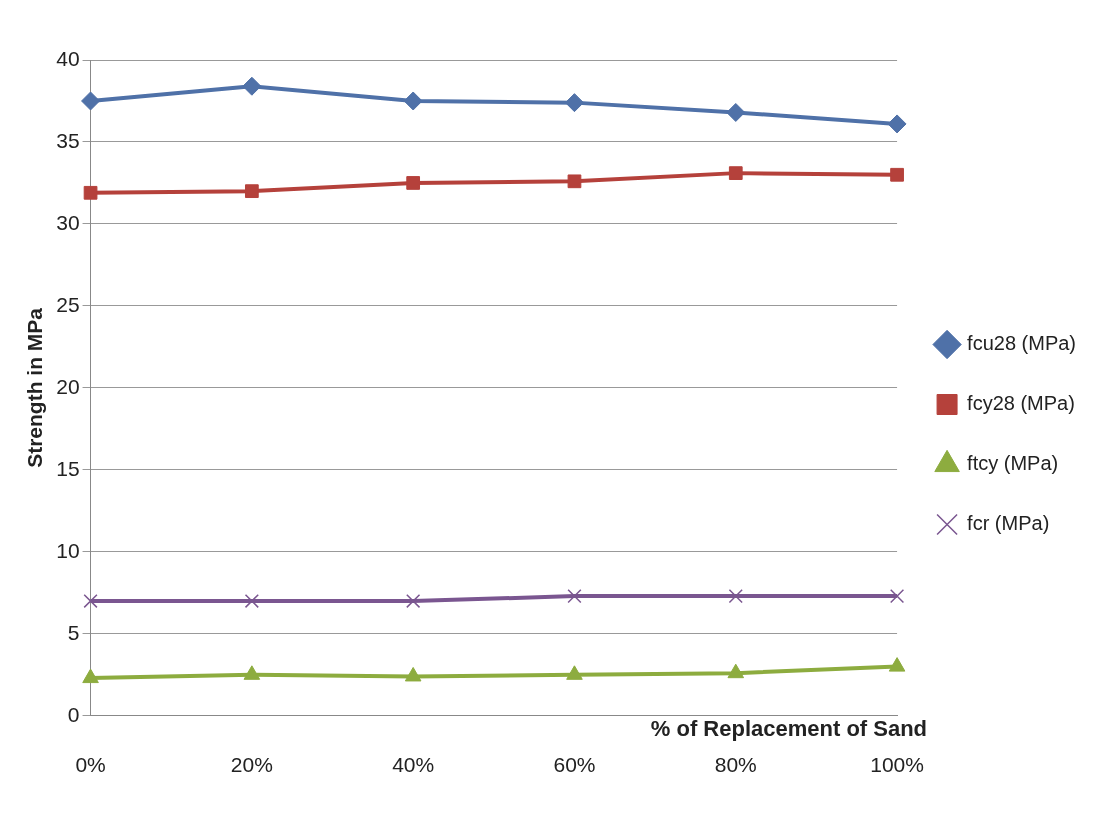 The width and height of the screenshot is (1101, 829). I want to click on x-tick-label: 60%, so click(574, 765).